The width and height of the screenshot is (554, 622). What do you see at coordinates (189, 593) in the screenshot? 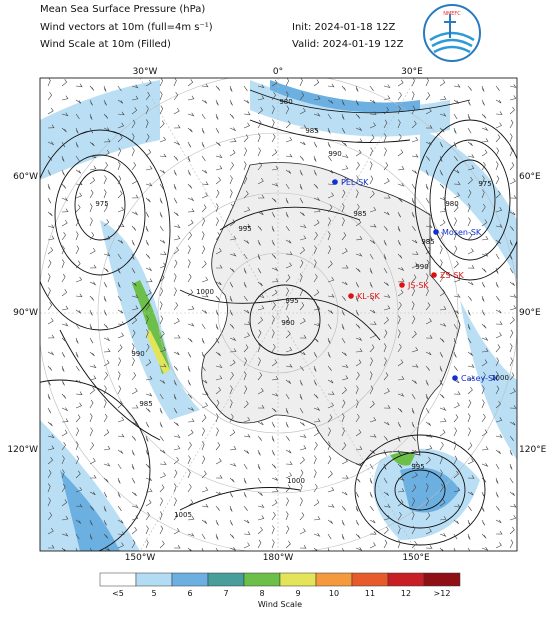
I see `colorbar-tick-label: 6` at bounding box center [189, 593].